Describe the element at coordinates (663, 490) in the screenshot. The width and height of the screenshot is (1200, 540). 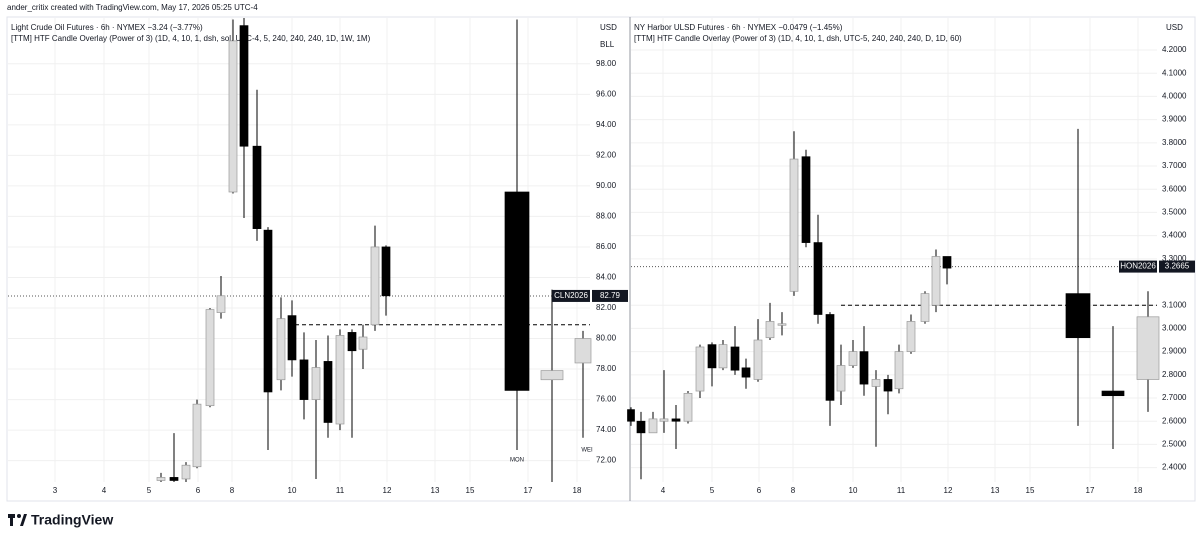
I see `x-tick-label: 4` at that location.